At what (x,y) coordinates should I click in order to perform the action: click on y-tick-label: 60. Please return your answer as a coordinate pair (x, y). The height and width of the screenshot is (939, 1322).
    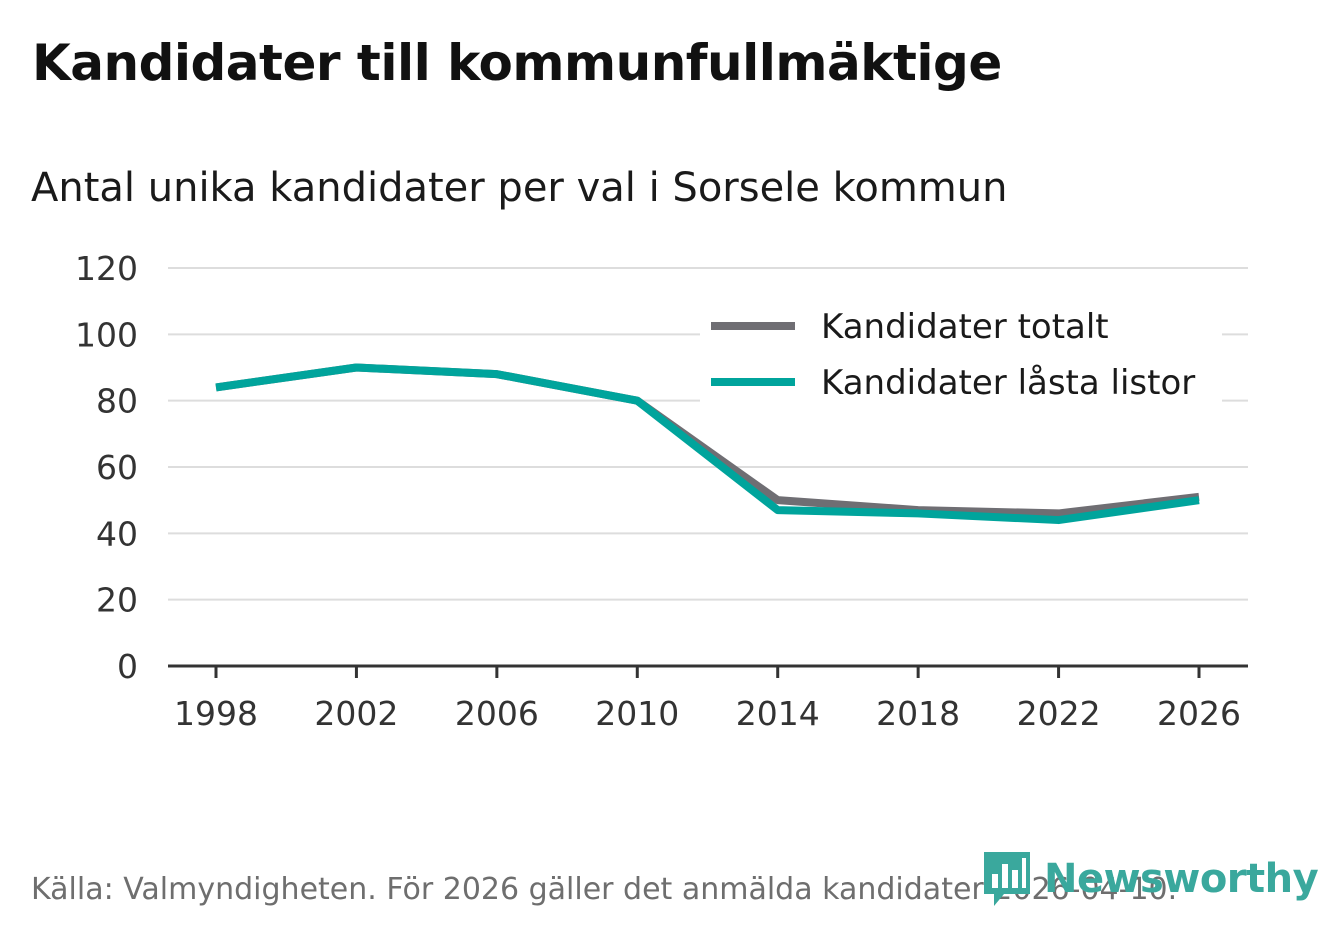
    Looking at the image, I should click on (117, 467).